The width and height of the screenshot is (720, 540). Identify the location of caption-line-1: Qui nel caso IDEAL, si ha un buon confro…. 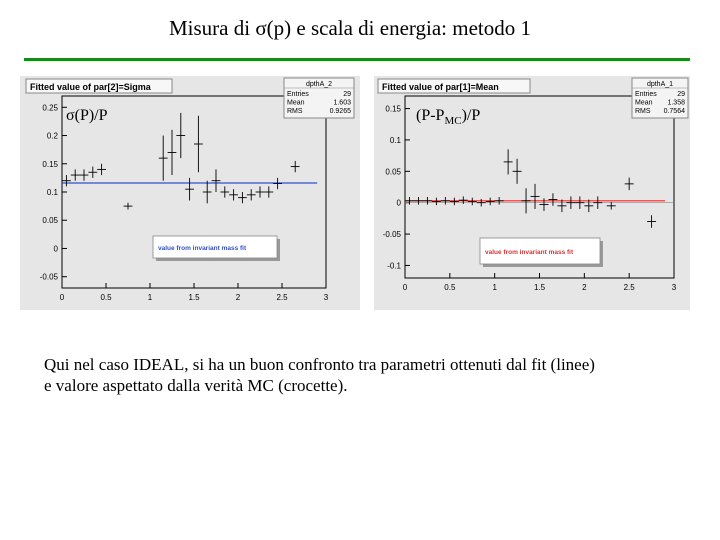
(319, 364).